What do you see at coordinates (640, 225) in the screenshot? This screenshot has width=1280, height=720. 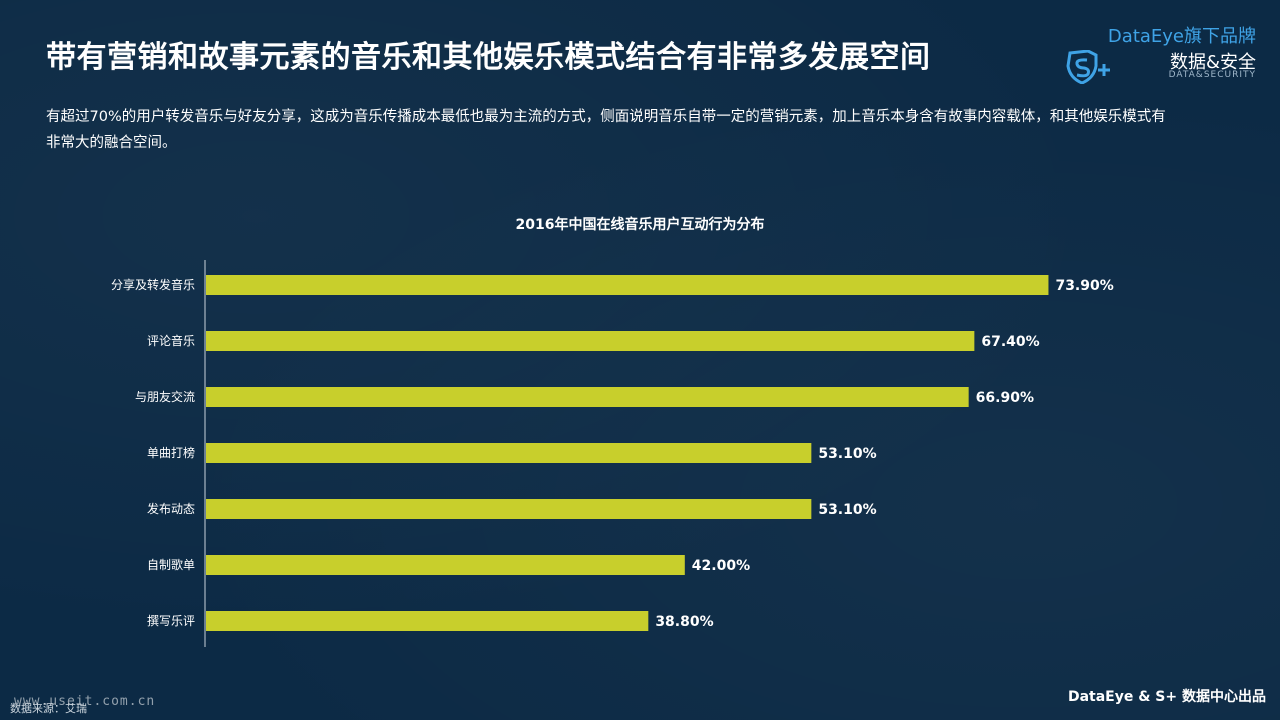 I see `chart-title: 2016年中国在线音乐用户互动行为分布` at bounding box center [640, 225].